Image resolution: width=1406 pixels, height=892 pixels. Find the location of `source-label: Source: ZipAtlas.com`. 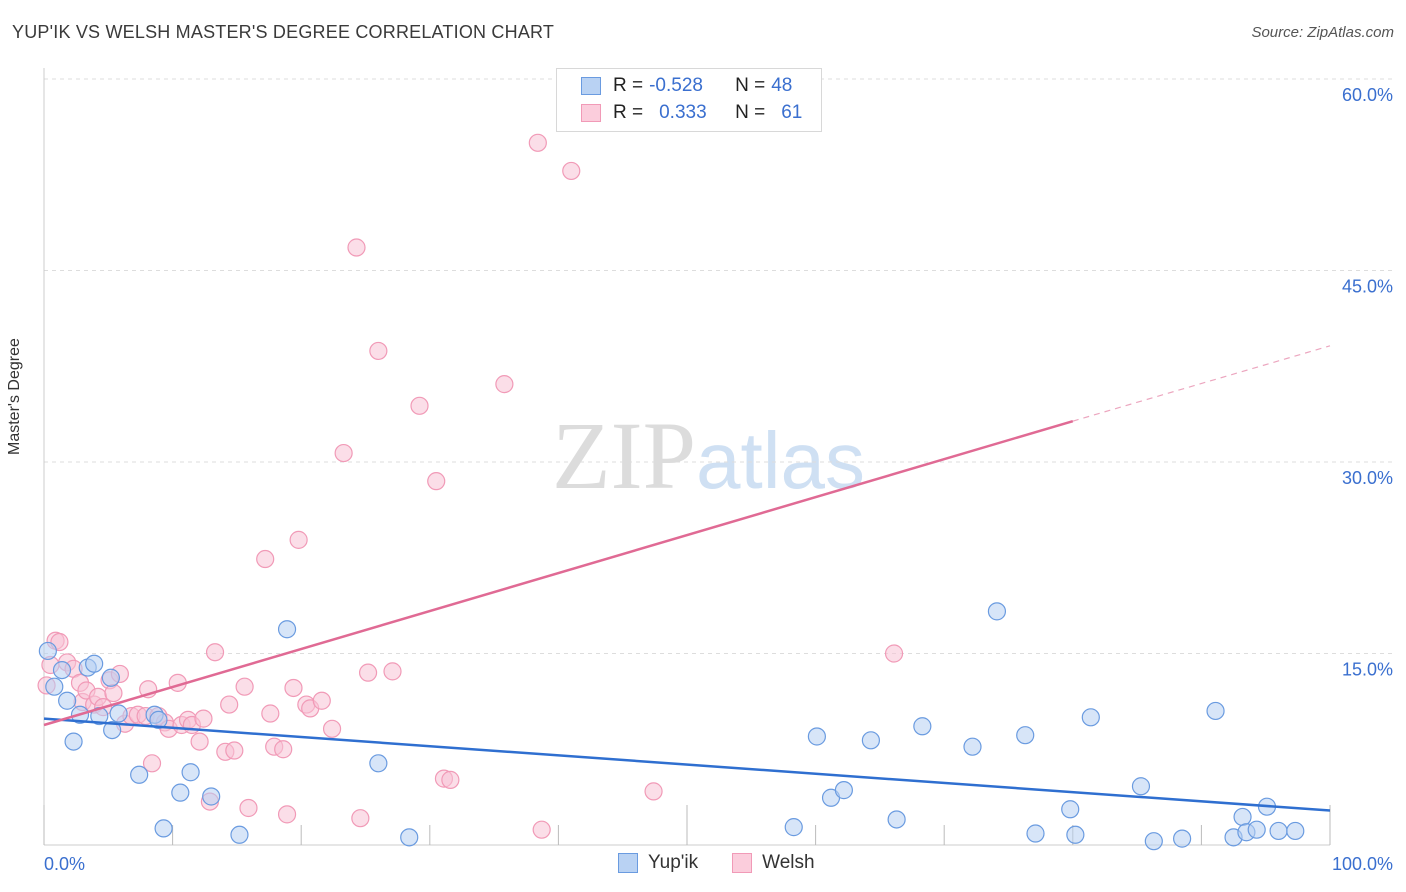

source-label: Source: ZipAtlas.com is located at coordinates (1322, 32).